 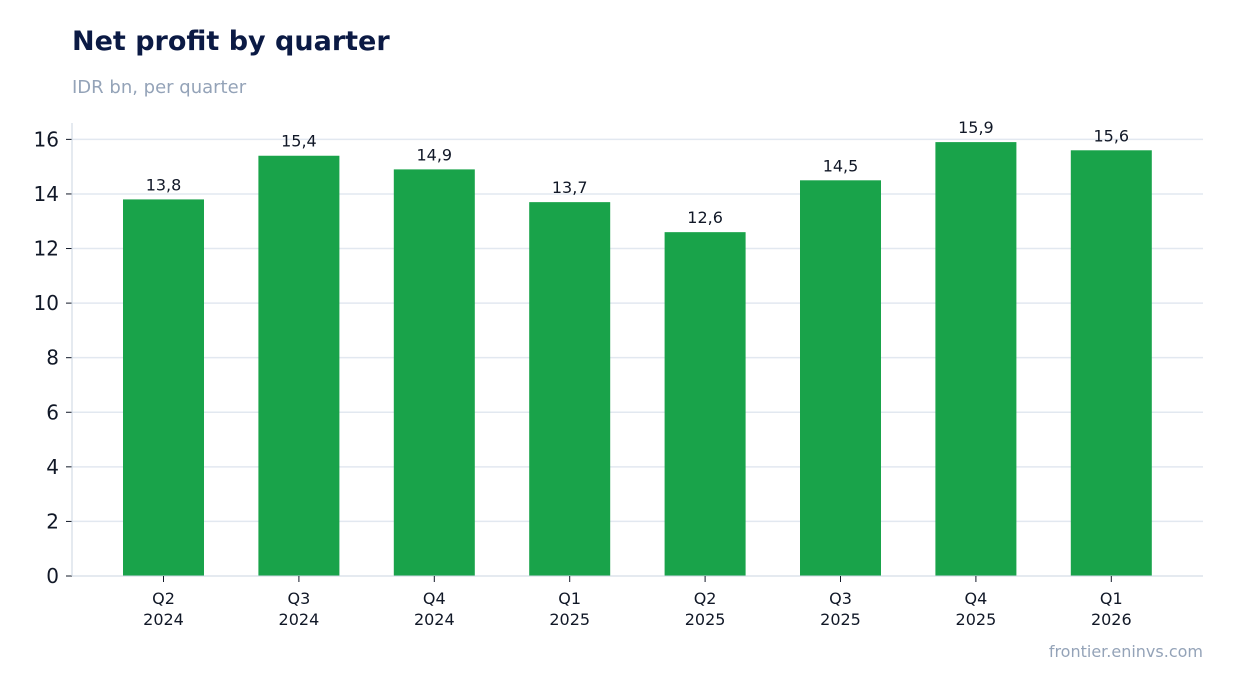 What do you see at coordinates (46, 194) in the screenshot?
I see `y-tick-label: 14` at bounding box center [46, 194].